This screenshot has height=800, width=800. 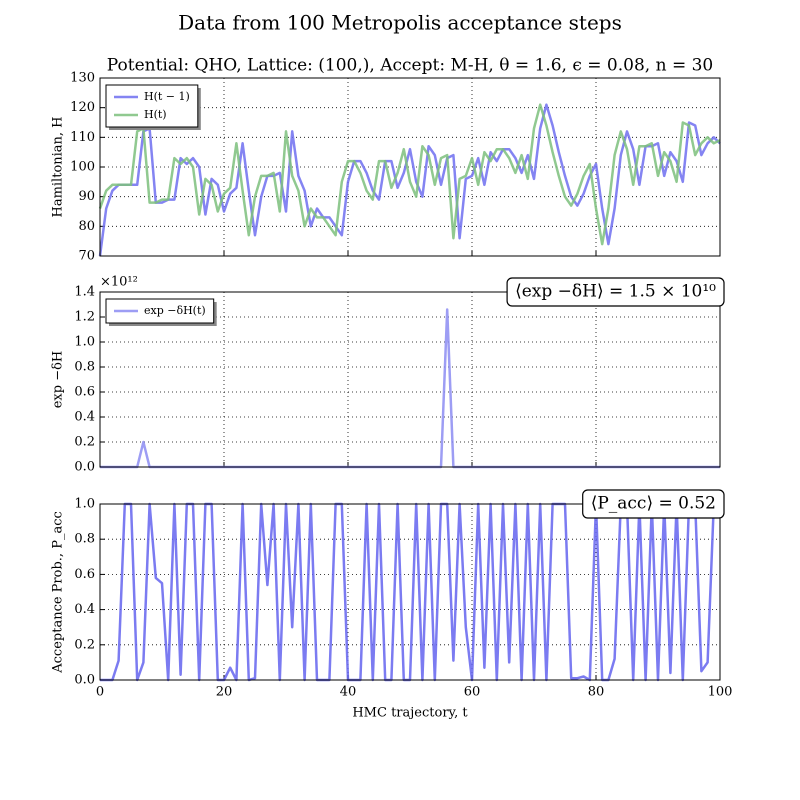 I want to click on x-tick-label: 80, so click(x=596, y=692).